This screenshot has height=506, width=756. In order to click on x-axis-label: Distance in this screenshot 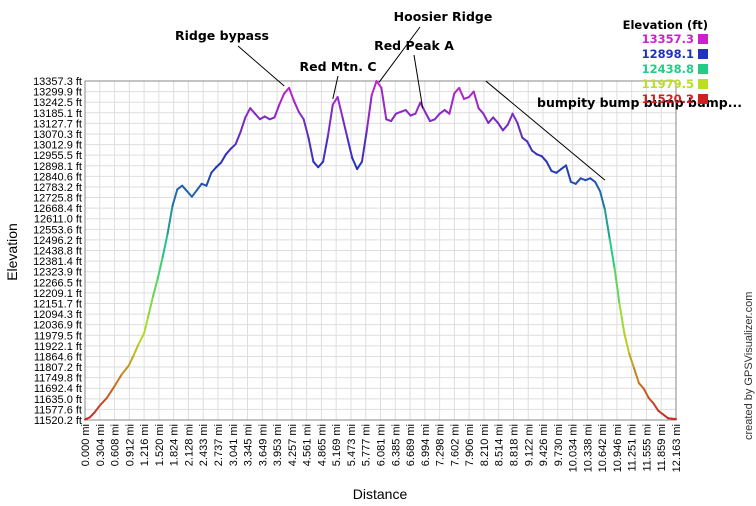, I will do `click(380, 494)`.